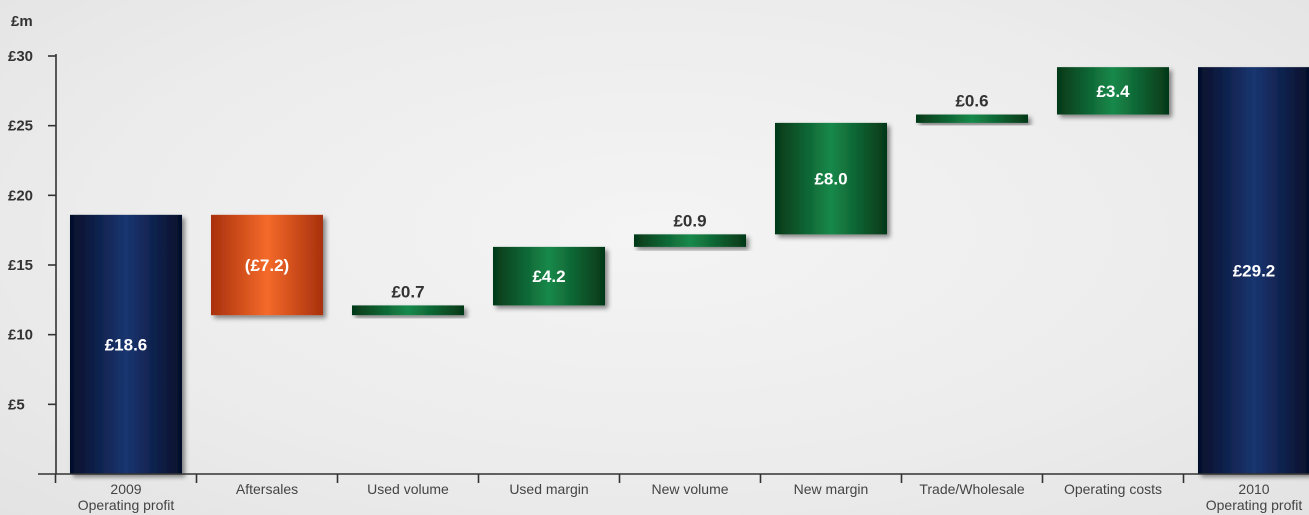  I want to click on bar-5: £8.0, so click(831, 178).